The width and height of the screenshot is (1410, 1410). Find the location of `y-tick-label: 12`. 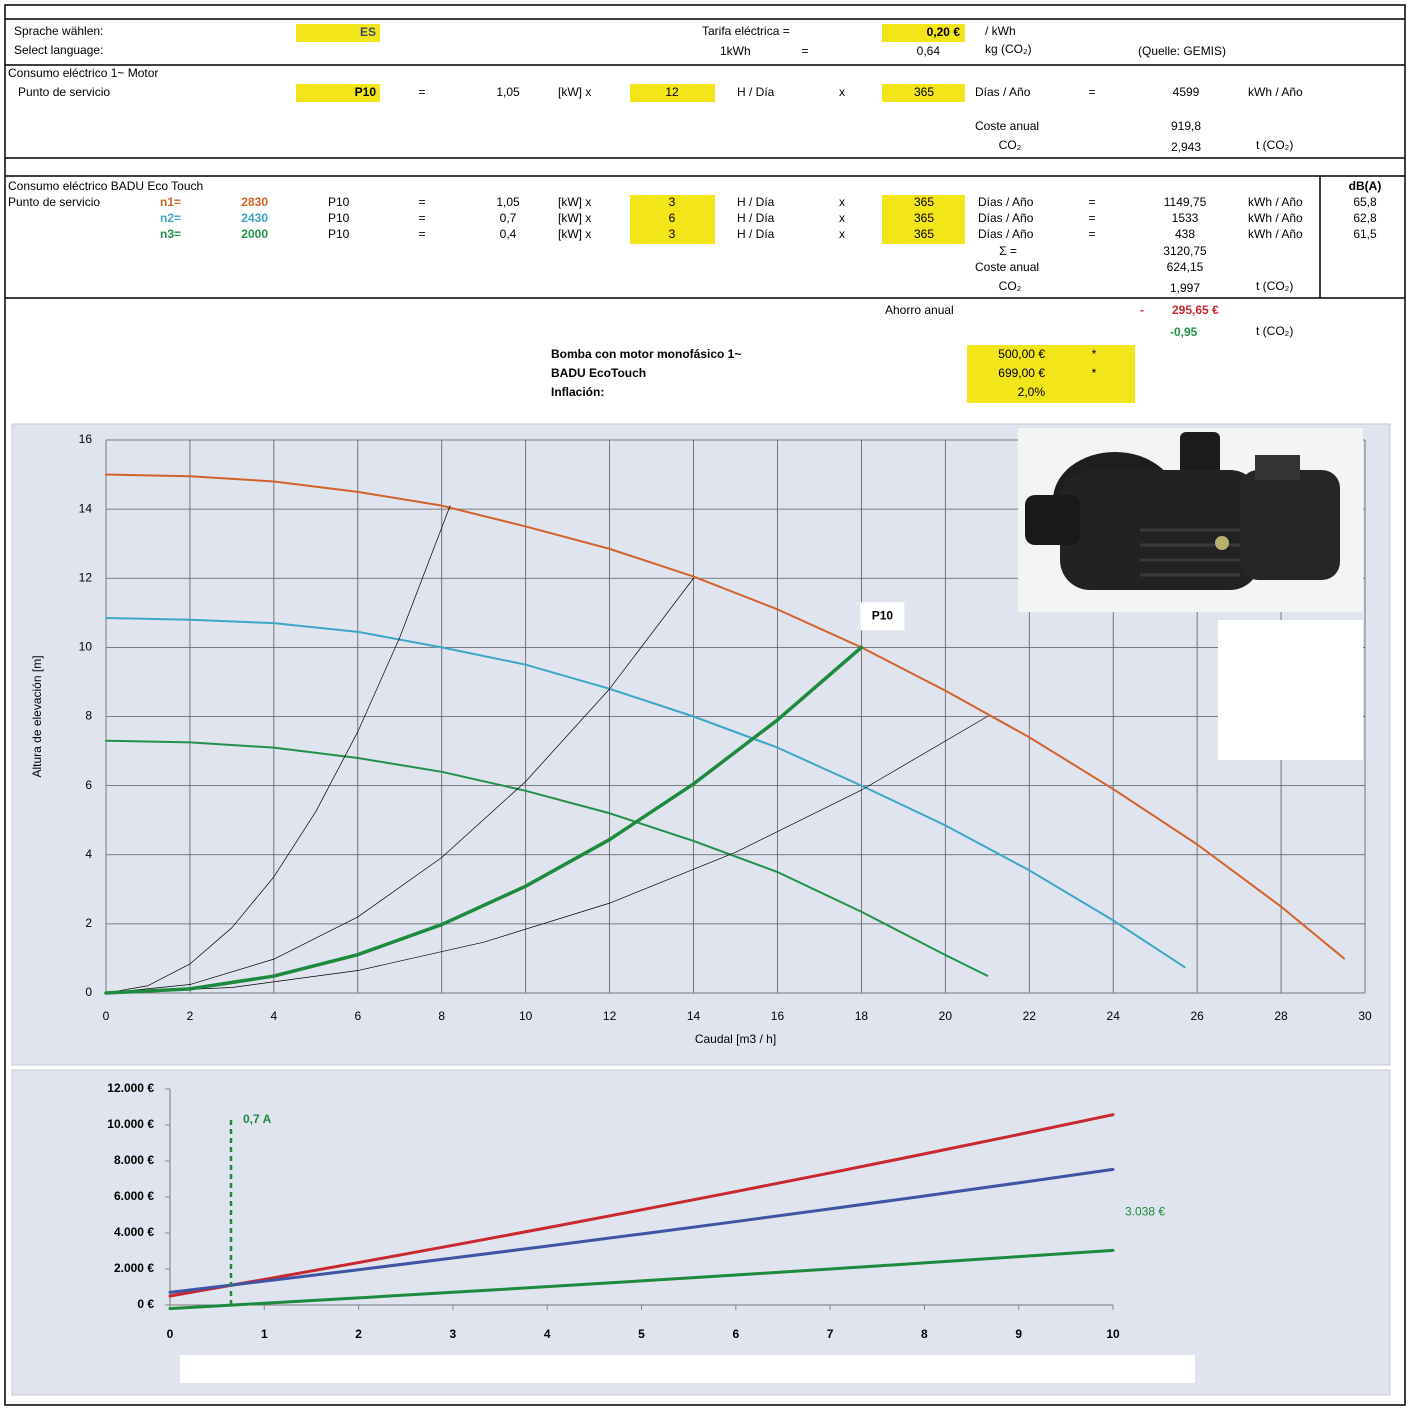

y-tick-label: 12 is located at coordinates (86, 577).